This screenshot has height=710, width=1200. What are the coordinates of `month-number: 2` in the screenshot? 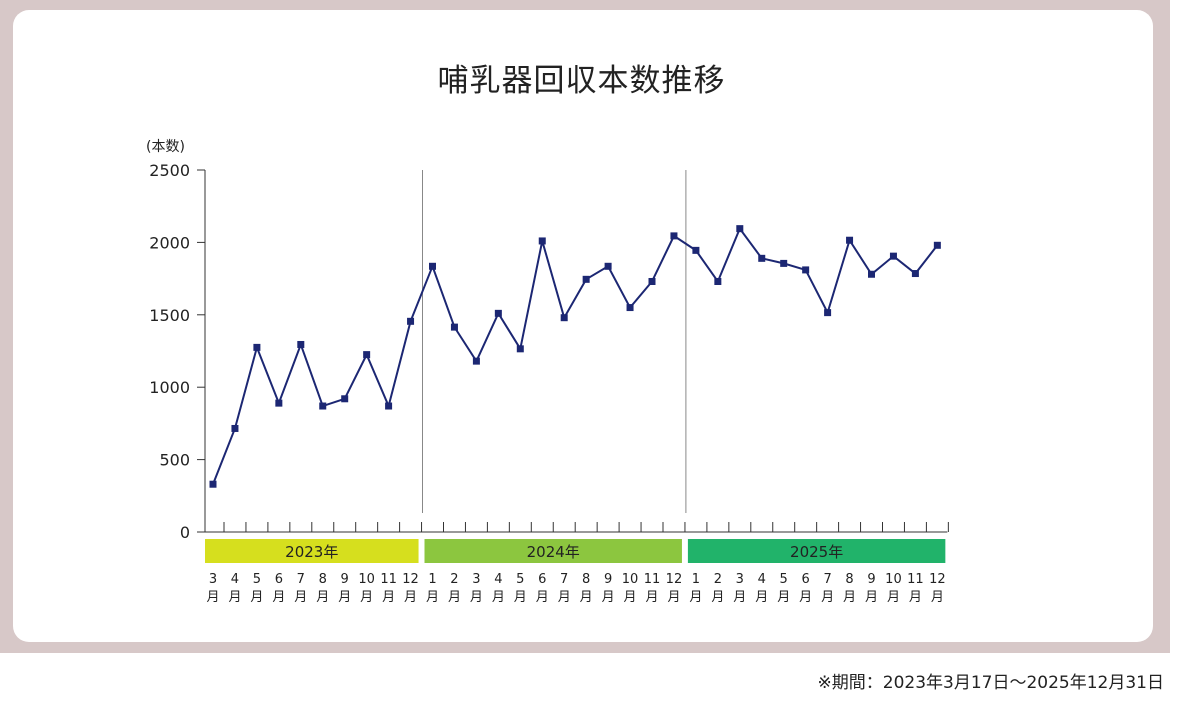 It's located at (718, 579).